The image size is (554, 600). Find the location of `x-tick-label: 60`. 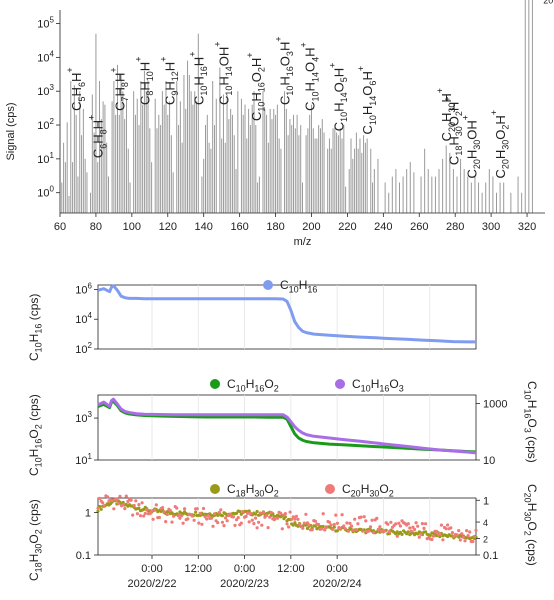

x-tick-label: 60 is located at coordinates (60, 227).